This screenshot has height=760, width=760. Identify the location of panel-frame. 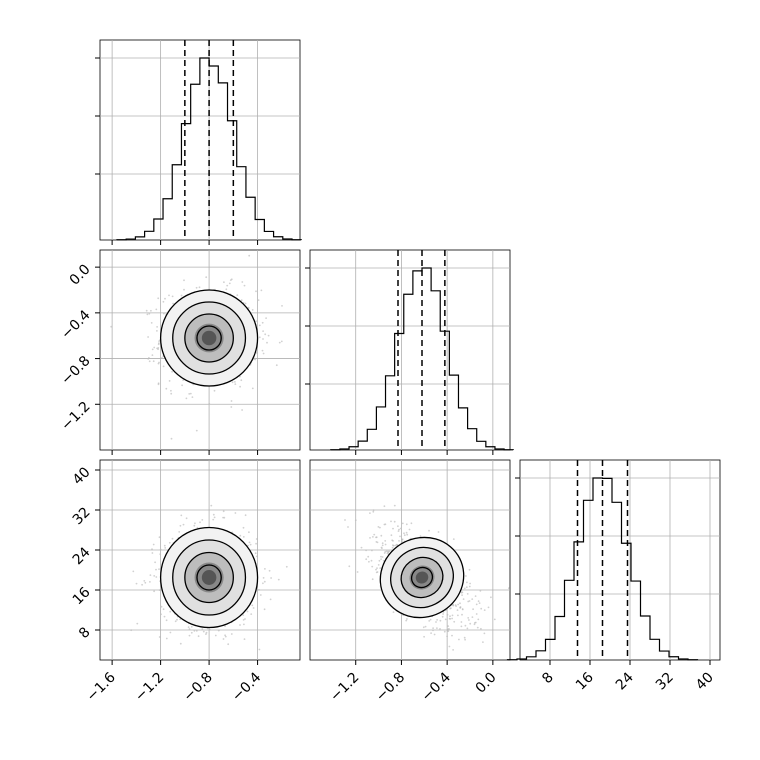
(410, 350).